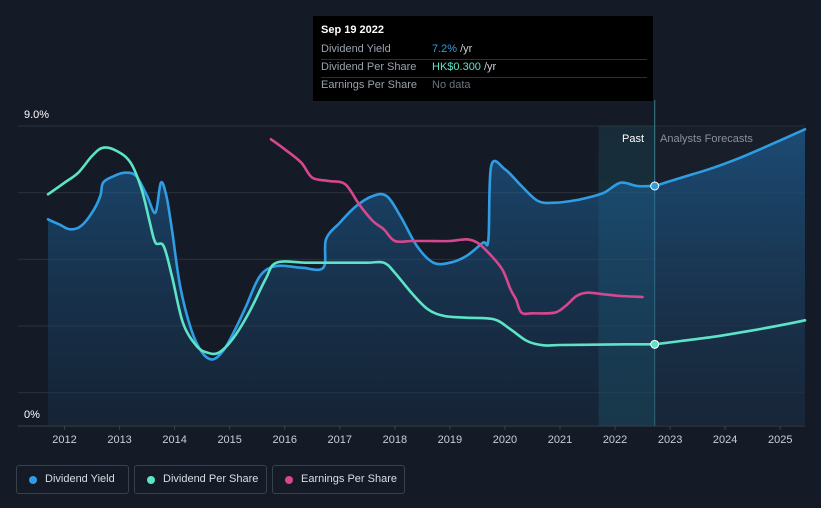  Describe the element at coordinates (560, 440) in the screenshot. I see `x-tick-label: 2021` at that location.